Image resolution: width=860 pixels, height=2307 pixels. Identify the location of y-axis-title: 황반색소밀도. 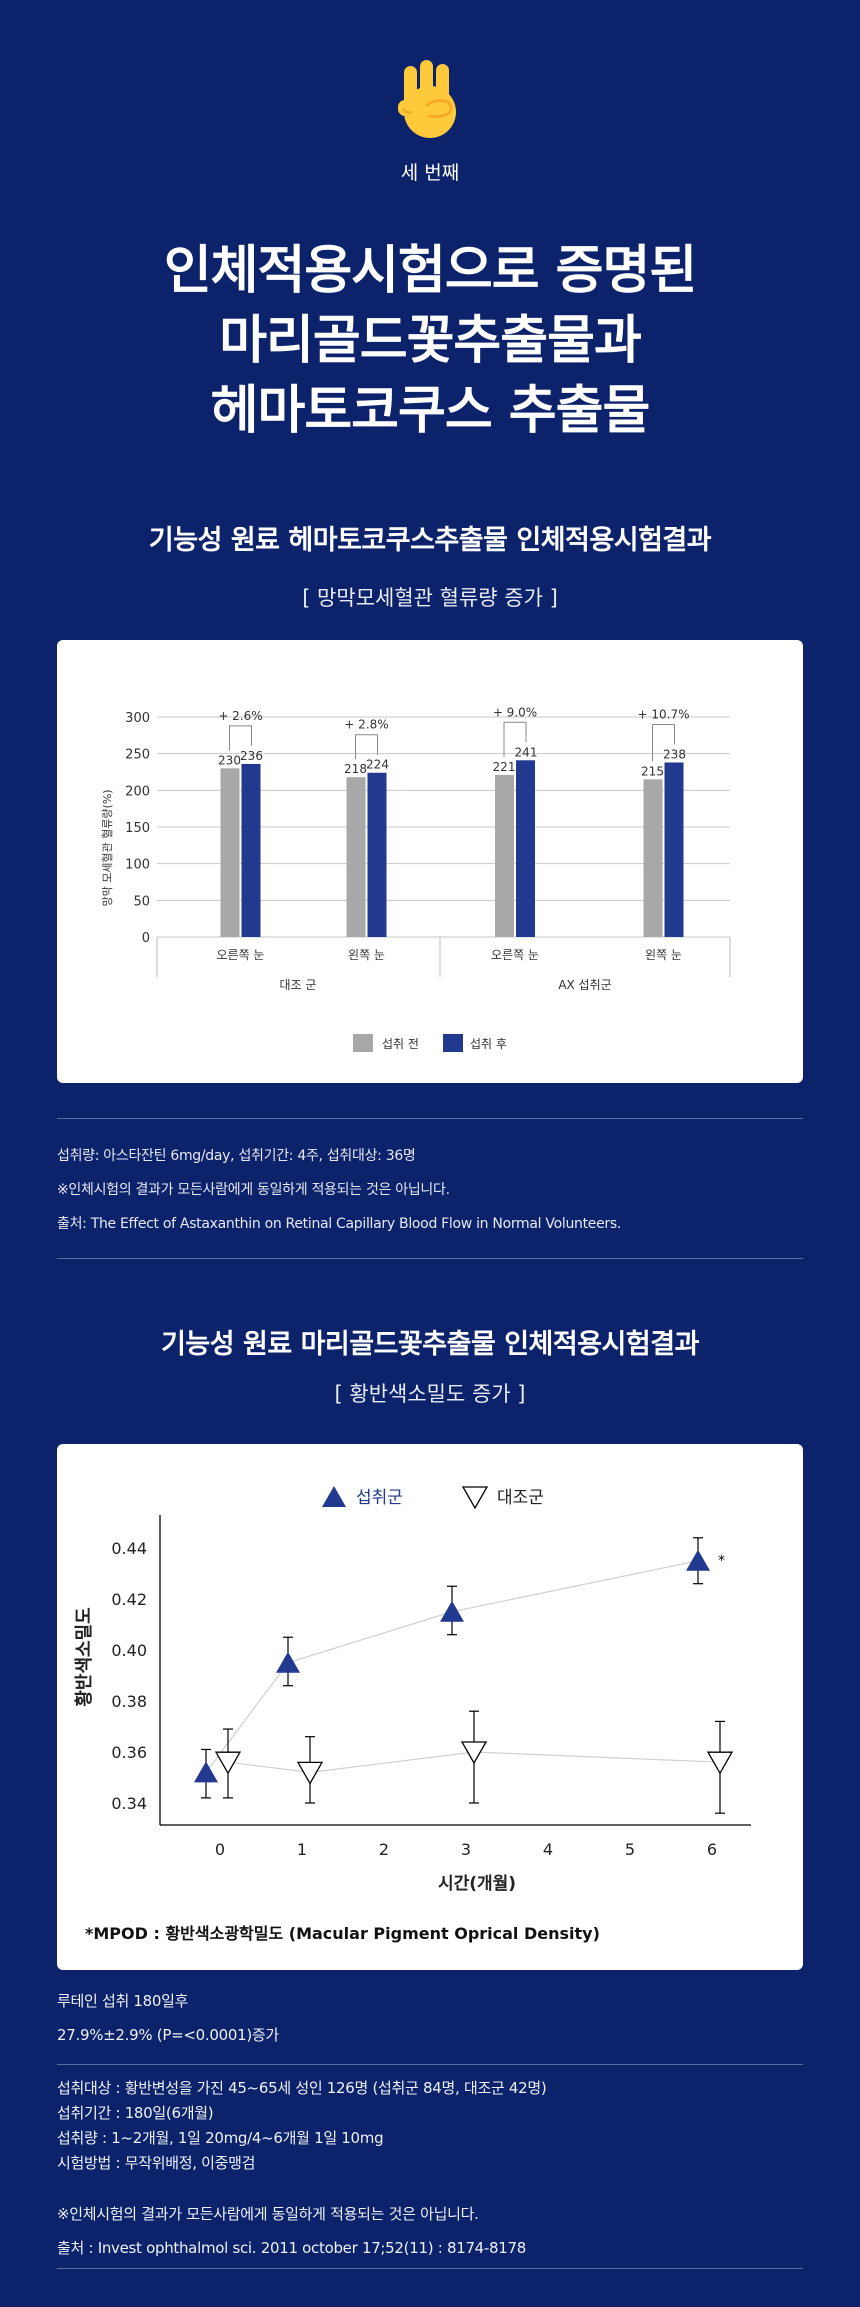
(84, 1656).